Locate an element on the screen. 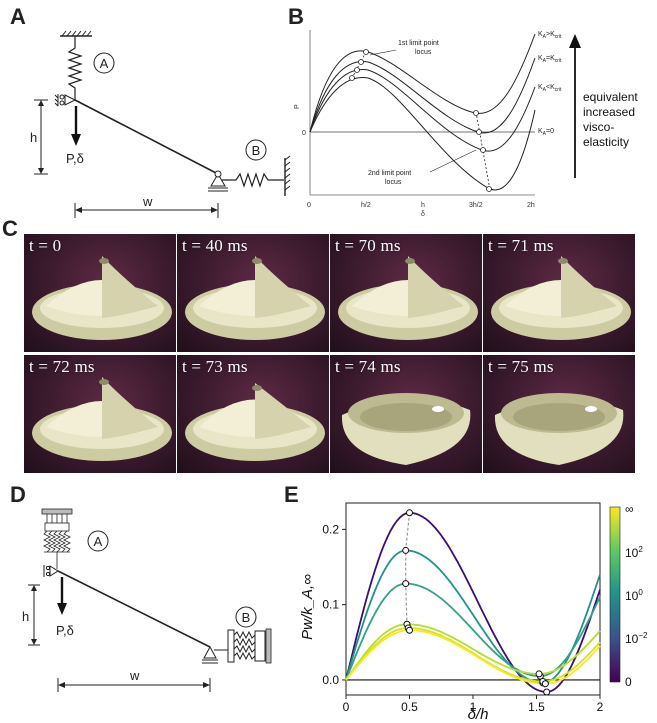  svg-text: B is located at coordinates (246, 617).